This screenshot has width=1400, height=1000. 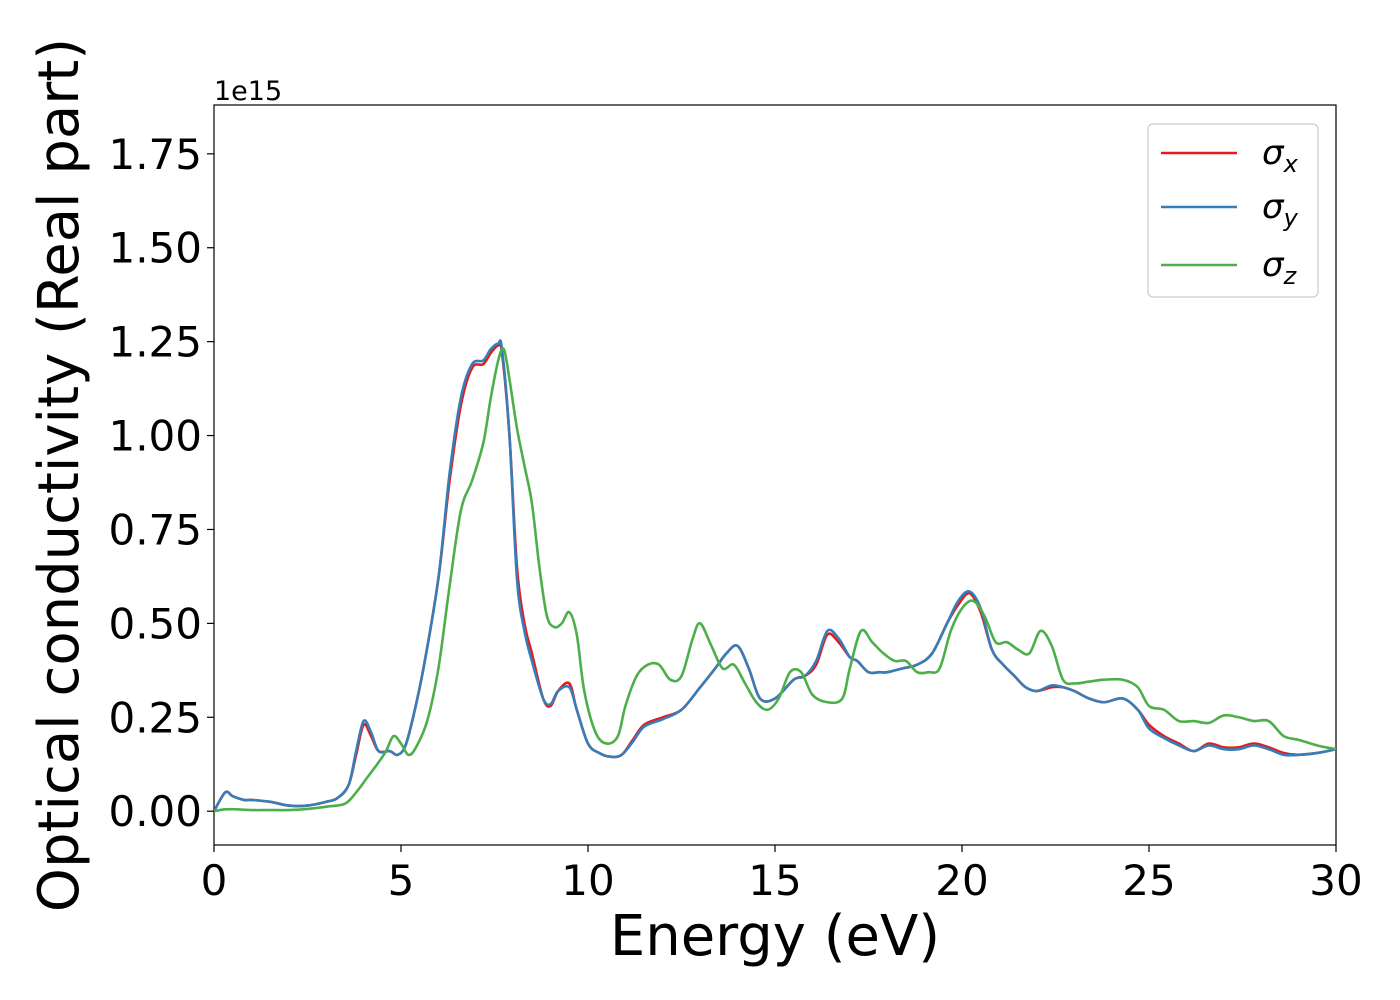 I want to click on x-tick-label: 25, so click(x=1148, y=880).